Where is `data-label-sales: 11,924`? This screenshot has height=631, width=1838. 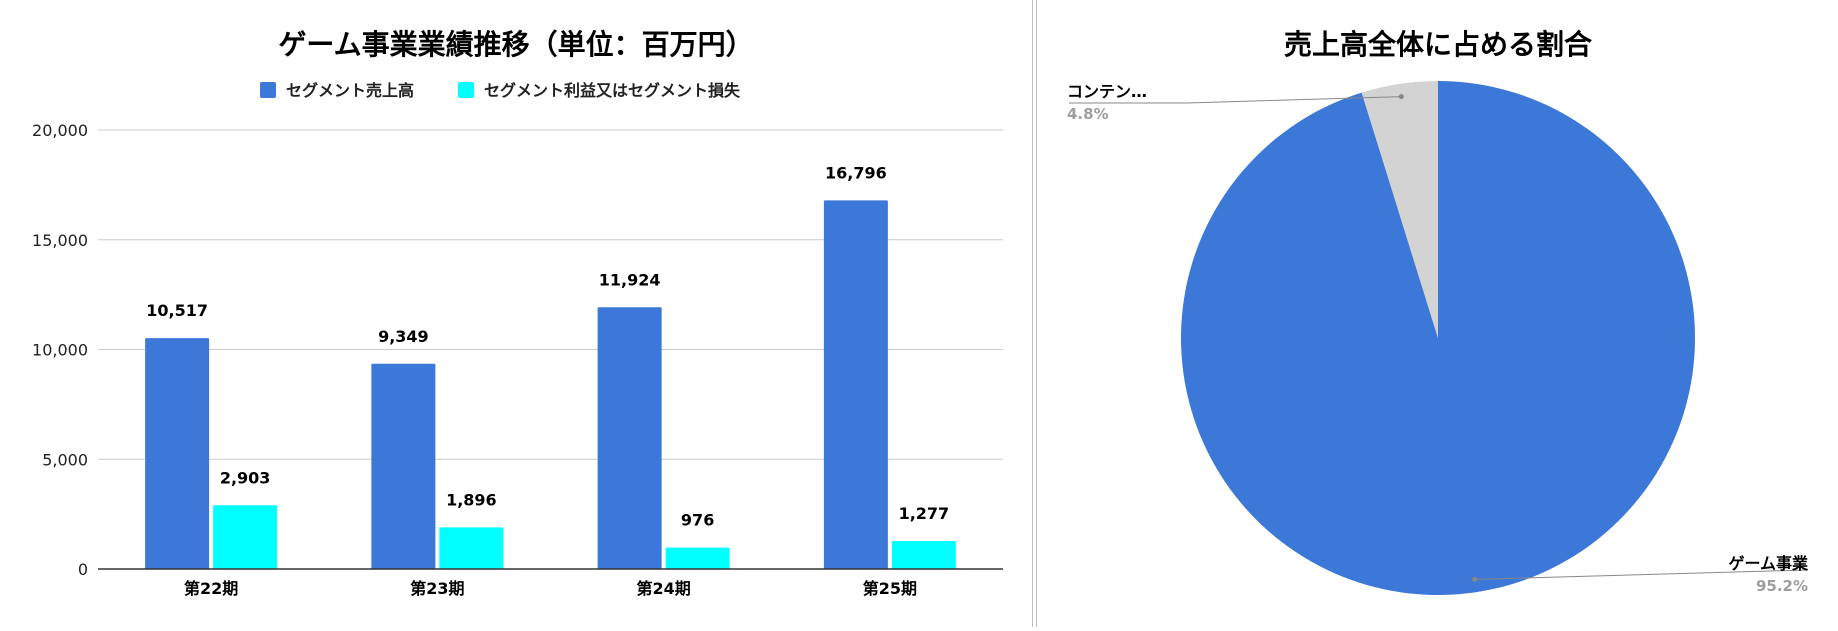
data-label-sales: 11,924 is located at coordinates (630, 279).